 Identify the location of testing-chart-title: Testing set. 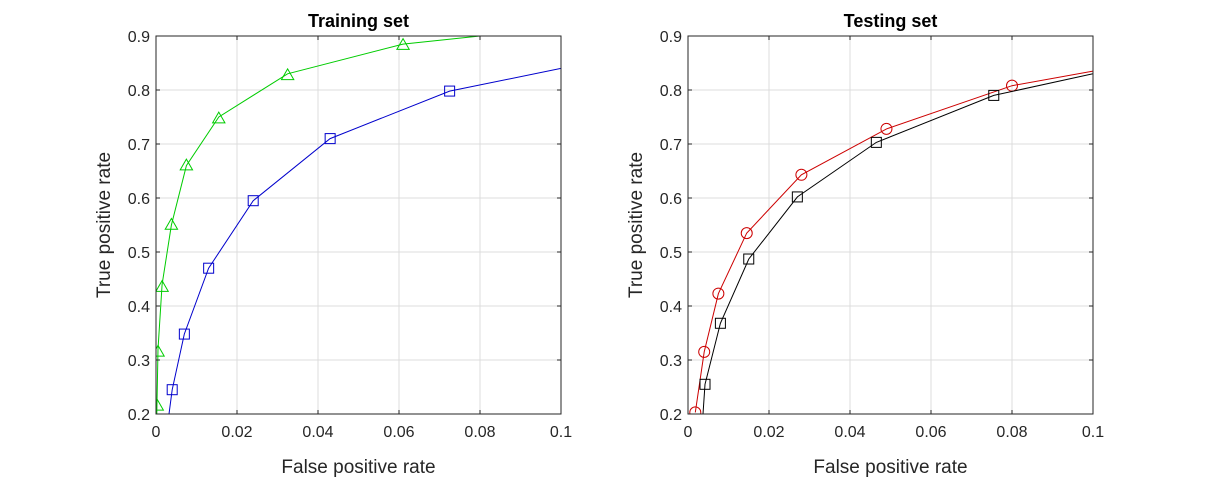
(891, 21).